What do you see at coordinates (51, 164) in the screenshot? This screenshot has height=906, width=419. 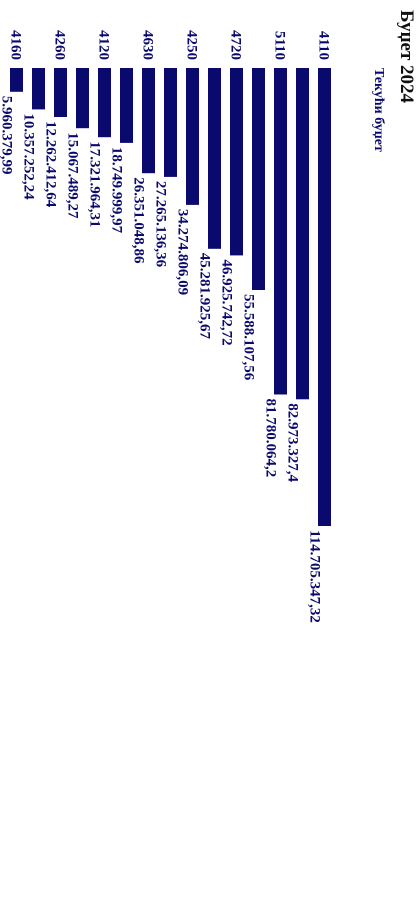 I see `data-label-12: 12.262.412,64` at bounding box center [51, 164].